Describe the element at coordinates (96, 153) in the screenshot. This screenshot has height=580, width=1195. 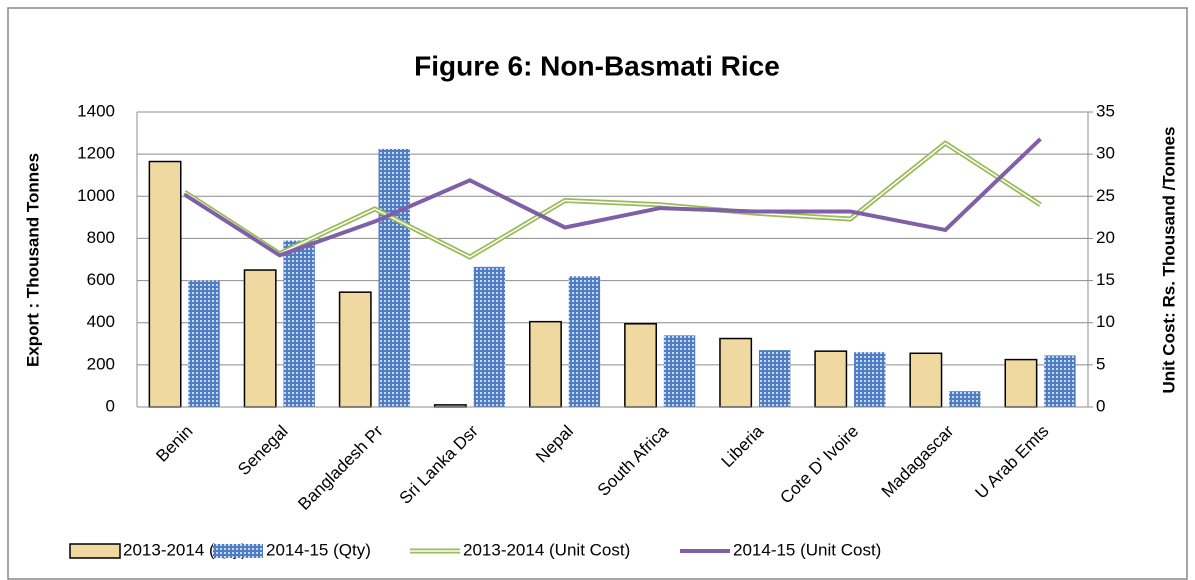
I see `y-tick-label: 1200` at that location.